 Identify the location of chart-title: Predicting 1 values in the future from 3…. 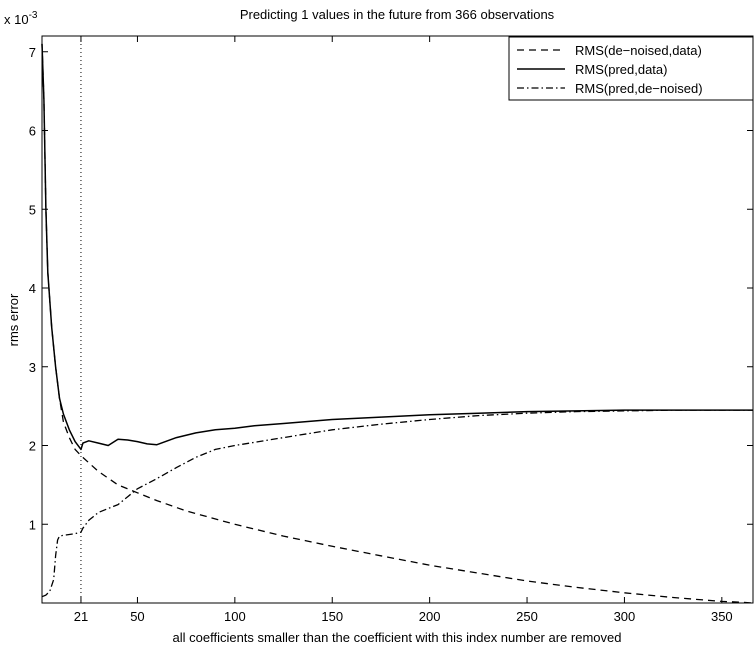
(397, 14).